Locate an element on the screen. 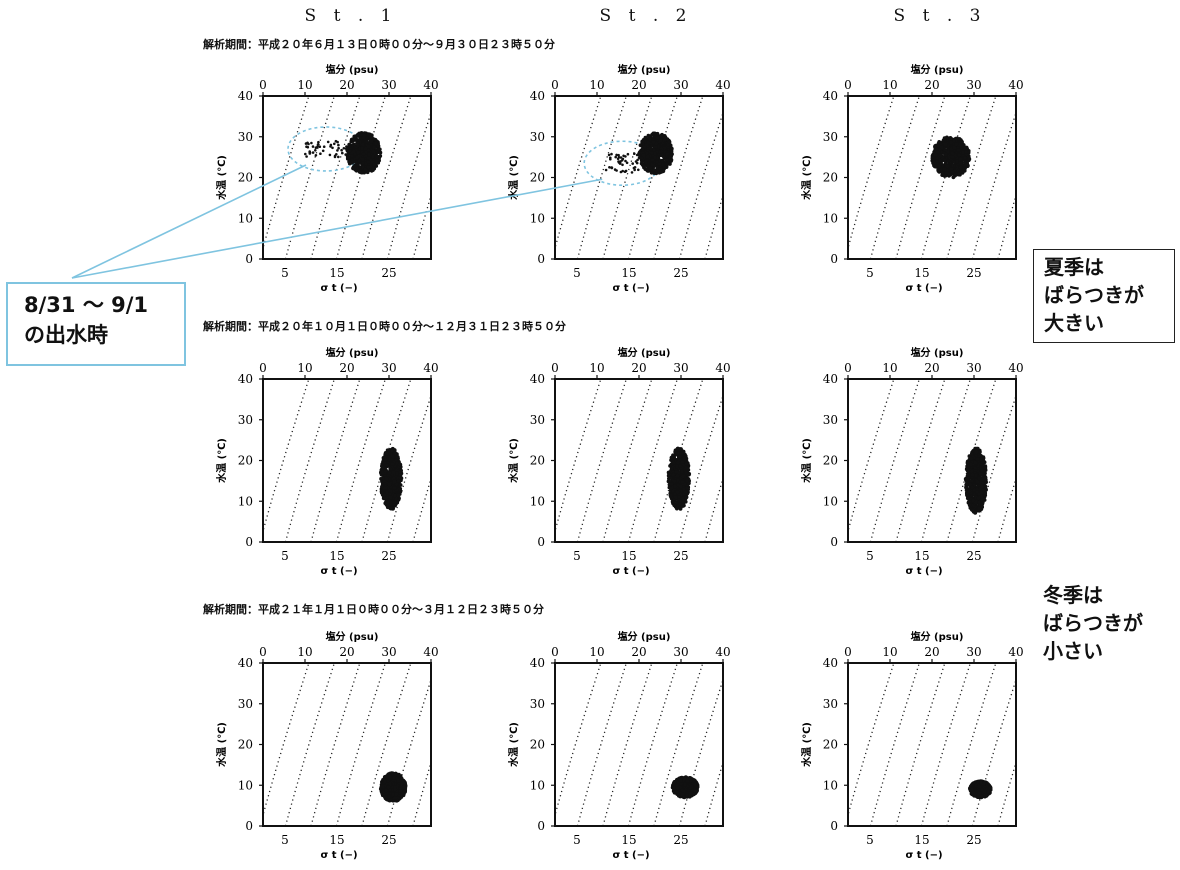  temperature-tick-label: 0 is located at coordinates (834, 826).